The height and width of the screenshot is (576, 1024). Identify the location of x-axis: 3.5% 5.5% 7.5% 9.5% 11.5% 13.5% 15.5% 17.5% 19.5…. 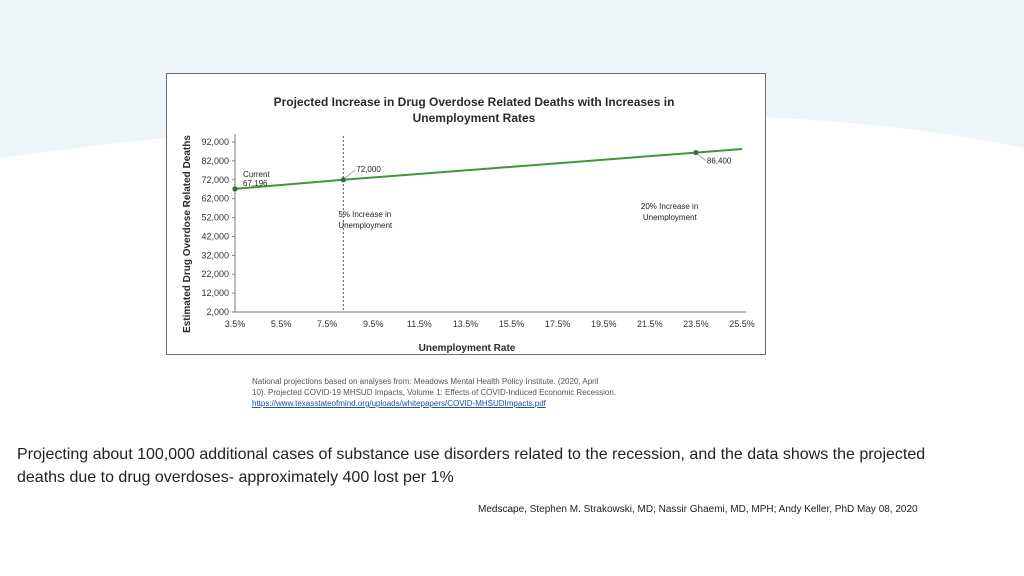
(490, 320).